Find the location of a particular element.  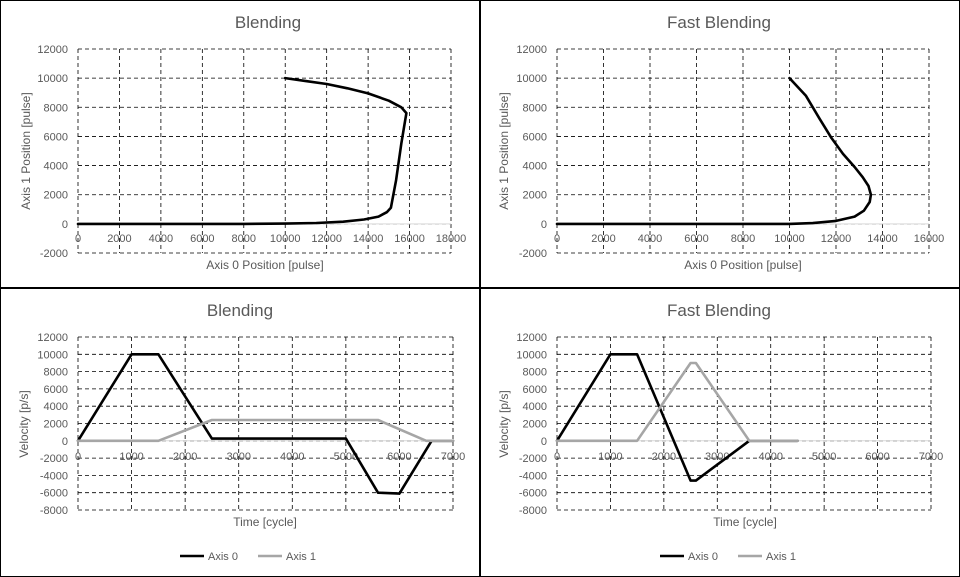

x-tick-label: 3000 is located at coordinates (238, 457).